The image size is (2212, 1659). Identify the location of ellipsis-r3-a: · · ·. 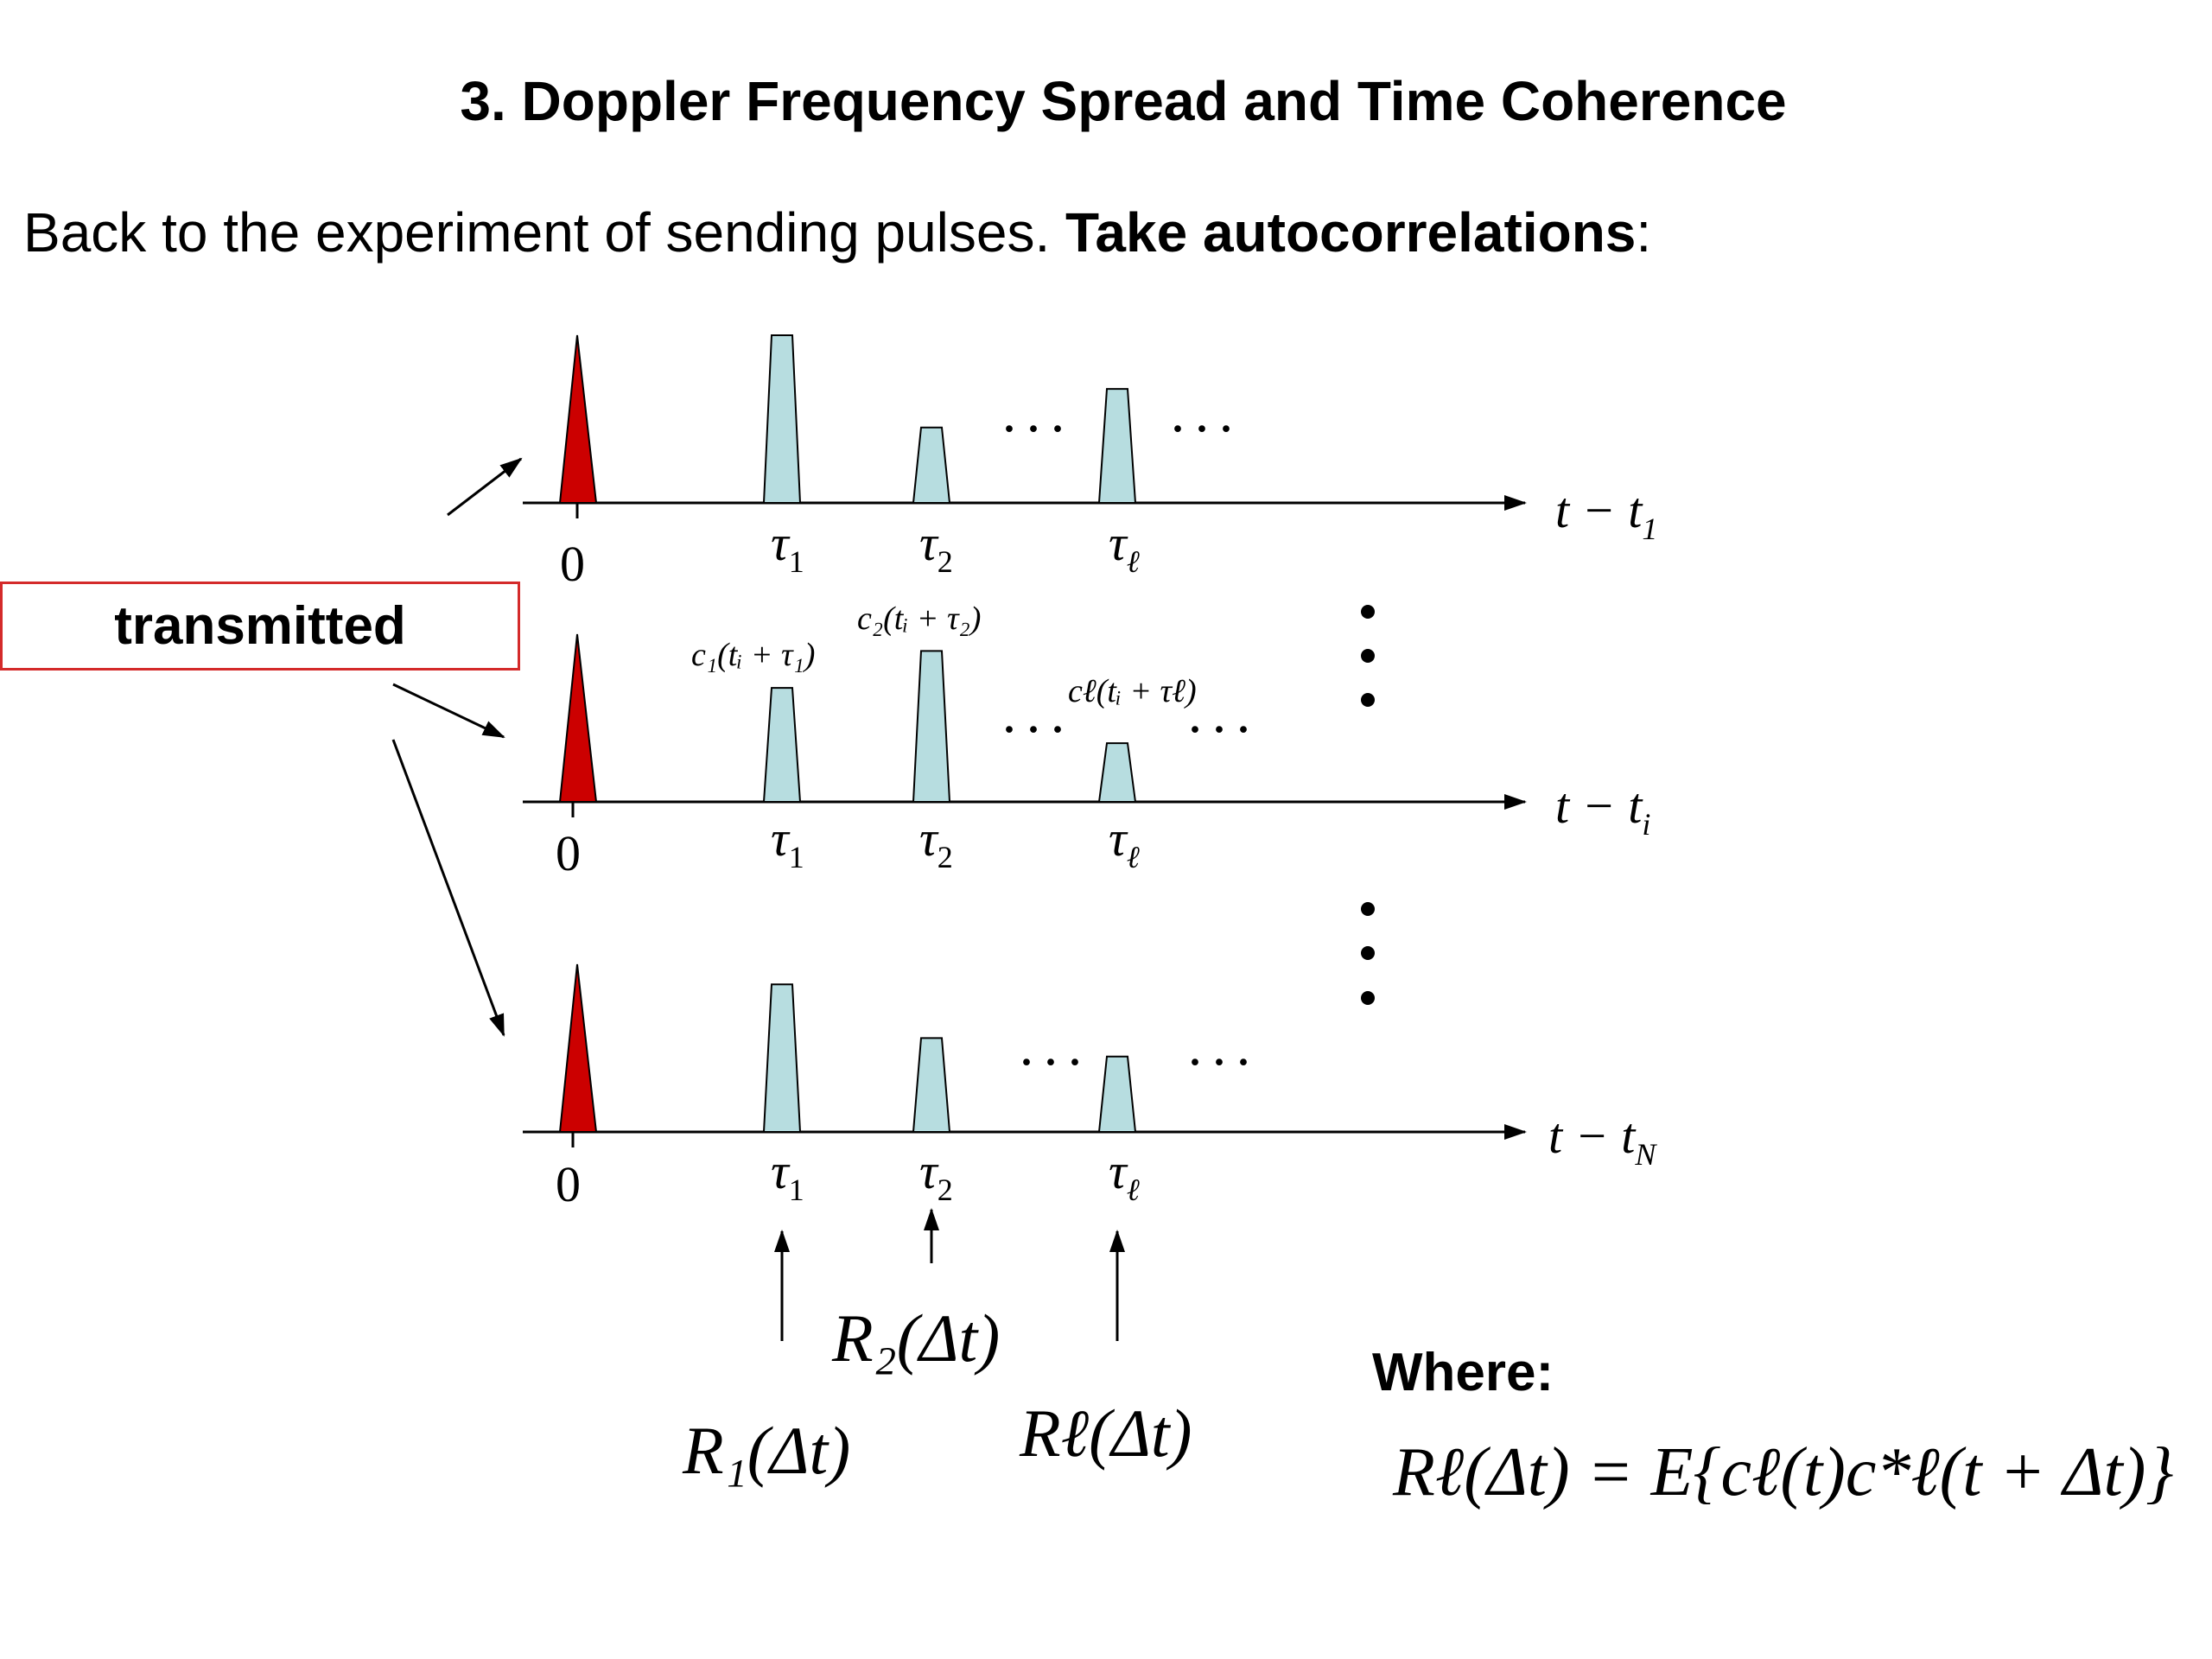
(1051, 1062).